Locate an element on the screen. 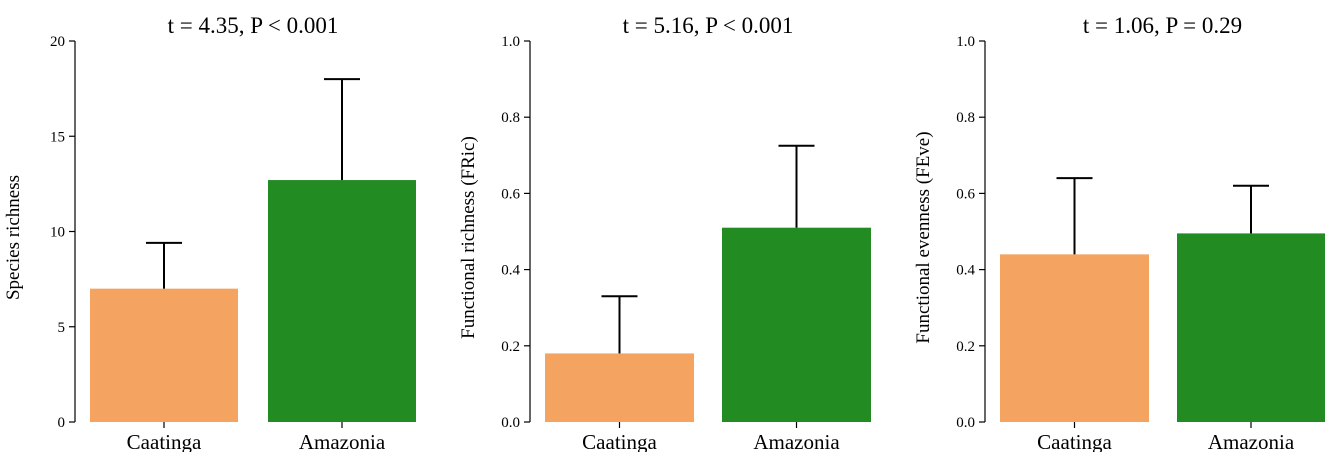 The height and width of the screenshot is (457, 1325). y-axis-label: Functional richness (FRic) is located at coordinates (468, 237).